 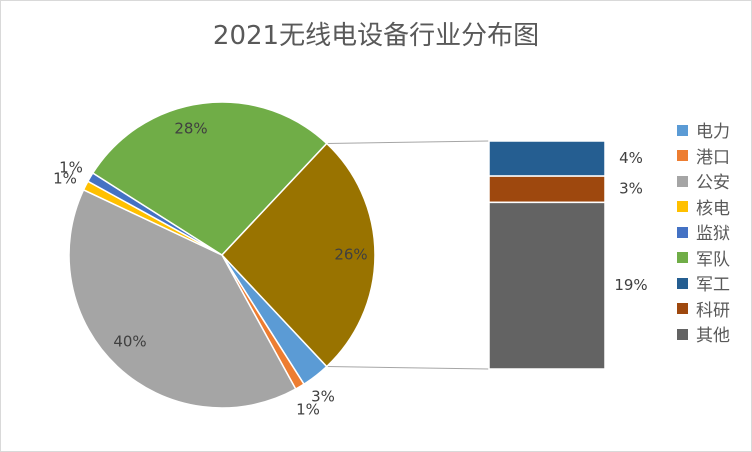 What do you see at coordinates (713, 234) in the screenshot?
I see `legend-label: 监狱` at bounding box center [713, 234].